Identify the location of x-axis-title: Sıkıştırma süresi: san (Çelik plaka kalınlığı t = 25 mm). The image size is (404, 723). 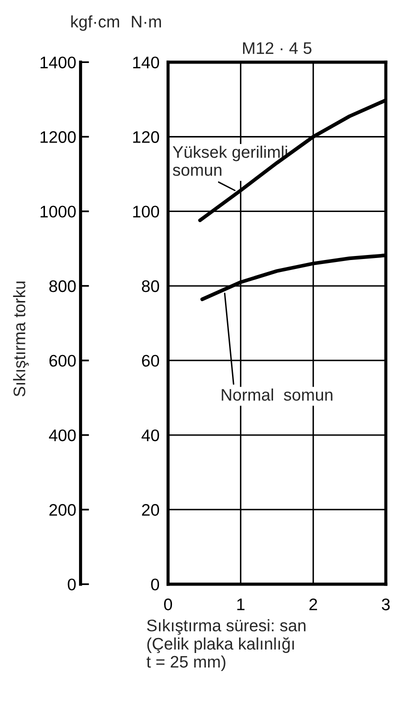
(226, 645).